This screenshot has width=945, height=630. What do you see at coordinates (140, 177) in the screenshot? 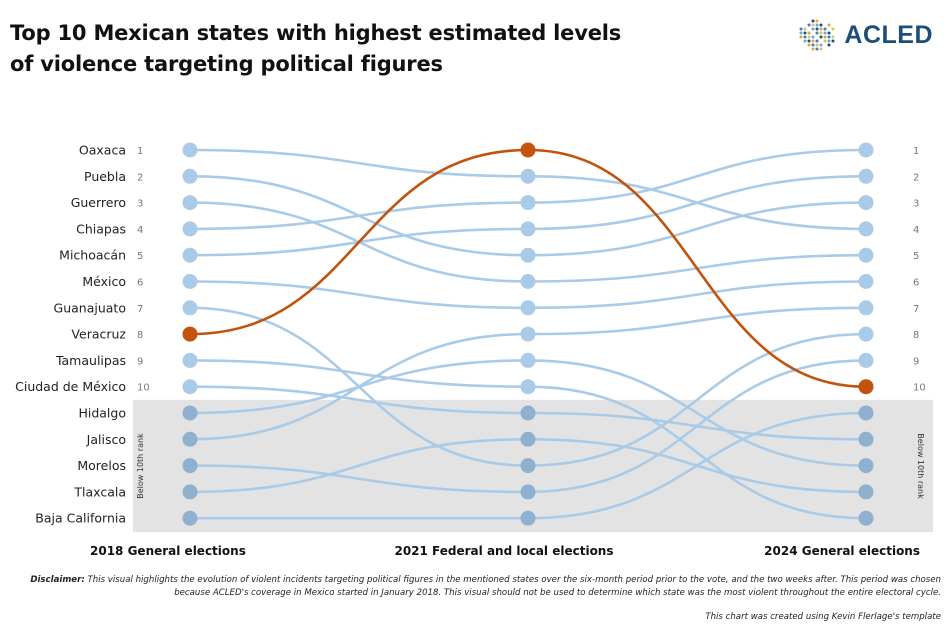
I see `rank-label-left: 2` at bounding box center [140, 177].